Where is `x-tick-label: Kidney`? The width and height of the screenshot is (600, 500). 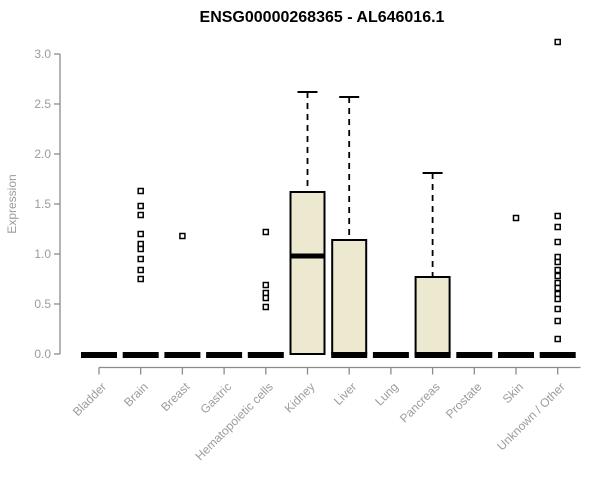 x-tick-label: Kidney is located at coordinates (300, 398).